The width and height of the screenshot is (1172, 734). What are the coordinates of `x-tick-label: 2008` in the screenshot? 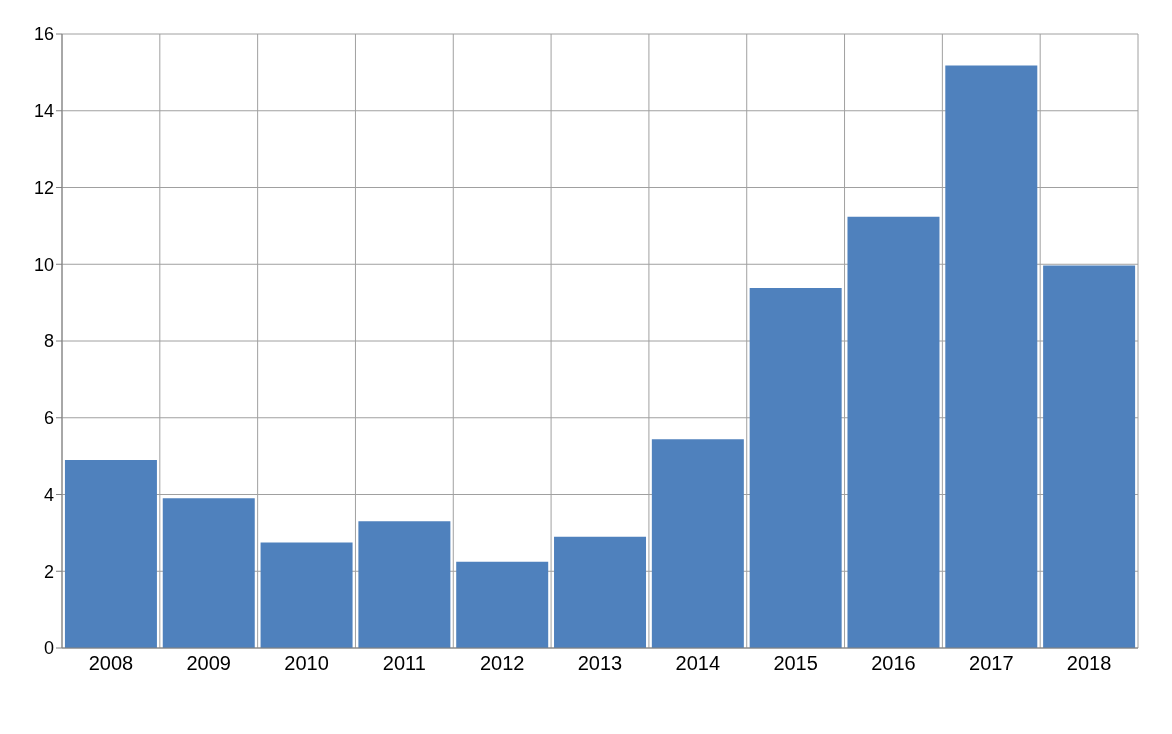 It's located at (111, 663).